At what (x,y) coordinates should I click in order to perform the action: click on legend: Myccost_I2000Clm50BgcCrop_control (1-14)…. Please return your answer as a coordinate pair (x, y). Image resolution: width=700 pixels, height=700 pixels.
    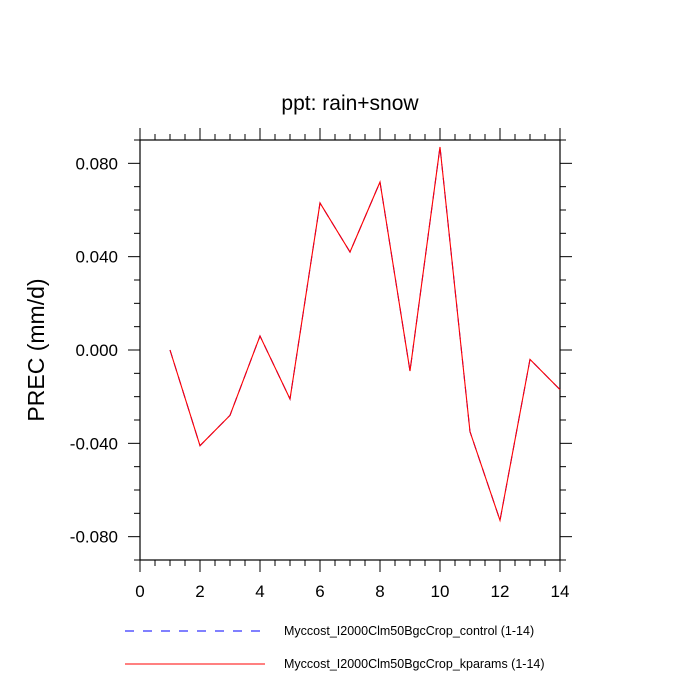
    Looking at the image, I should click on (335, 647).